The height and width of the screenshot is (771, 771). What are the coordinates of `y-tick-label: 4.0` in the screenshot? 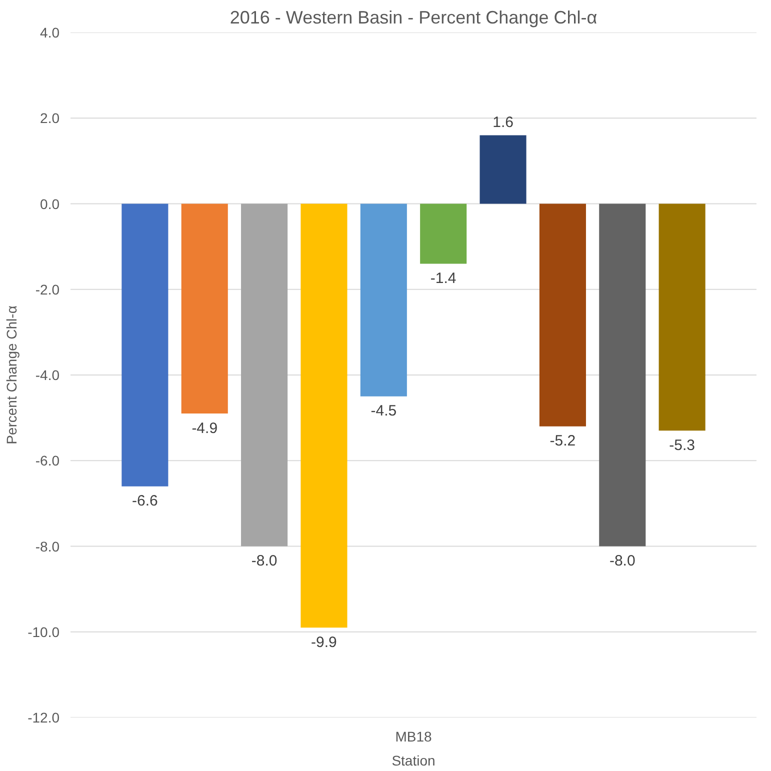 It's located at (50, 32).